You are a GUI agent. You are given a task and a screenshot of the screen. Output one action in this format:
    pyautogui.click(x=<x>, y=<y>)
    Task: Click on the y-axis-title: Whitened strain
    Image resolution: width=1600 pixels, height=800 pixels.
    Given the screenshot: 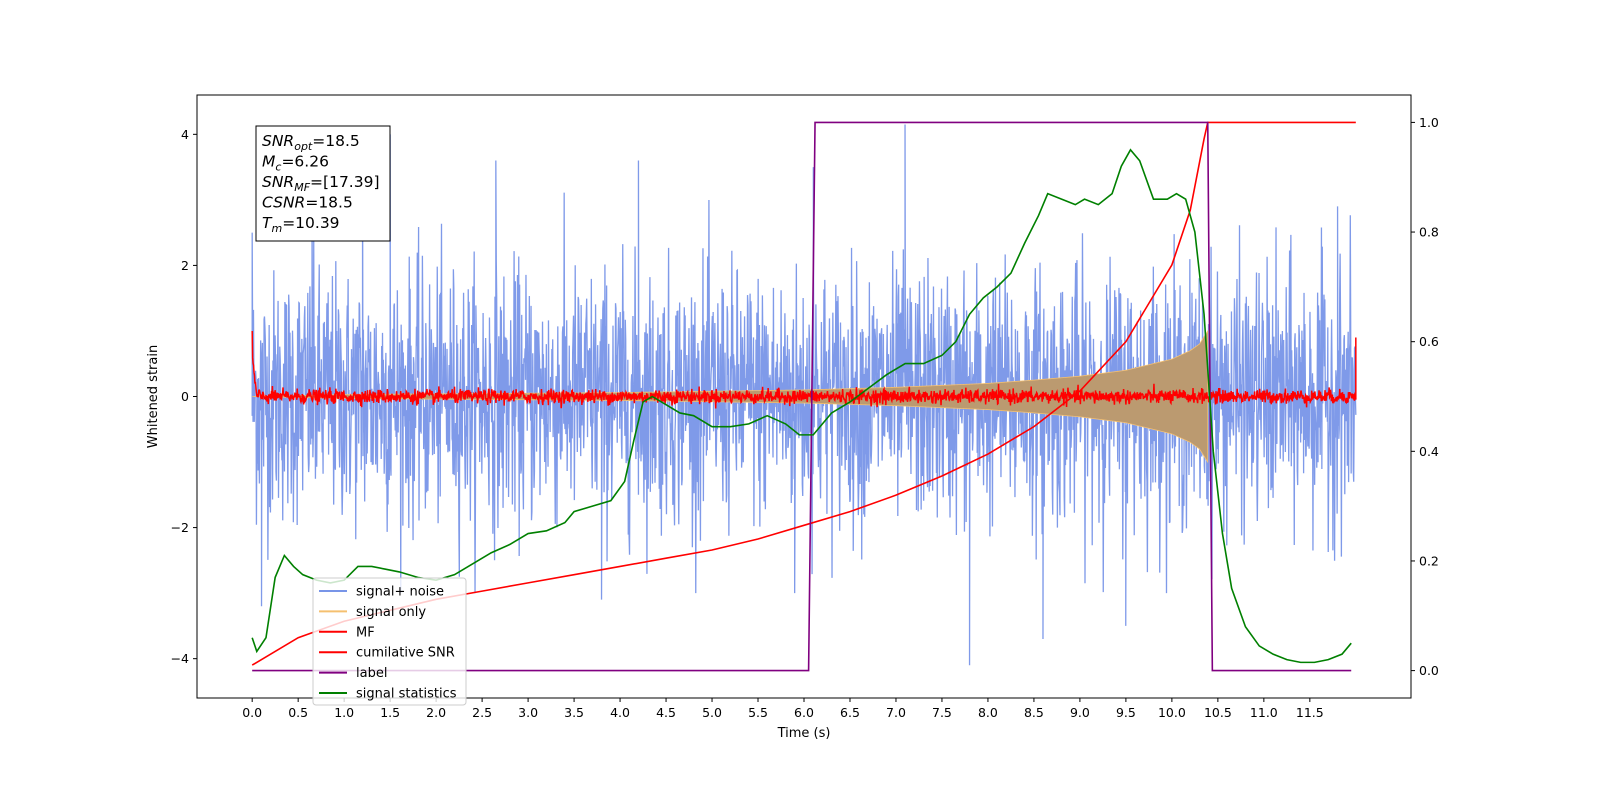 What is the action you would take?
    pyautogui.click(x=153, y=396)
    